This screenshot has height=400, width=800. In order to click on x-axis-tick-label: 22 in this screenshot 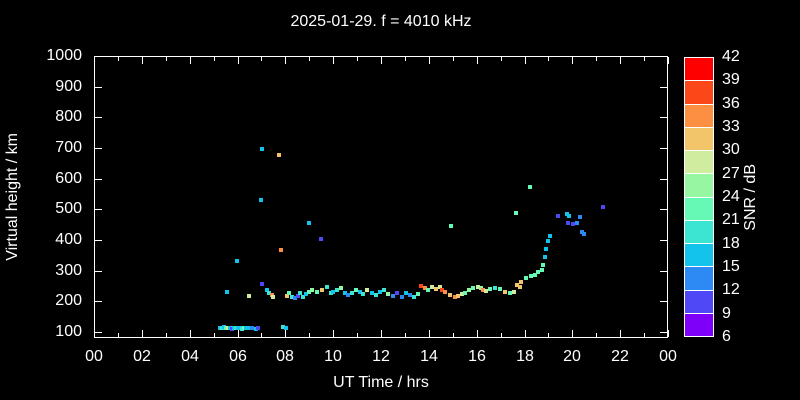, I will do `click(620, 356)`.